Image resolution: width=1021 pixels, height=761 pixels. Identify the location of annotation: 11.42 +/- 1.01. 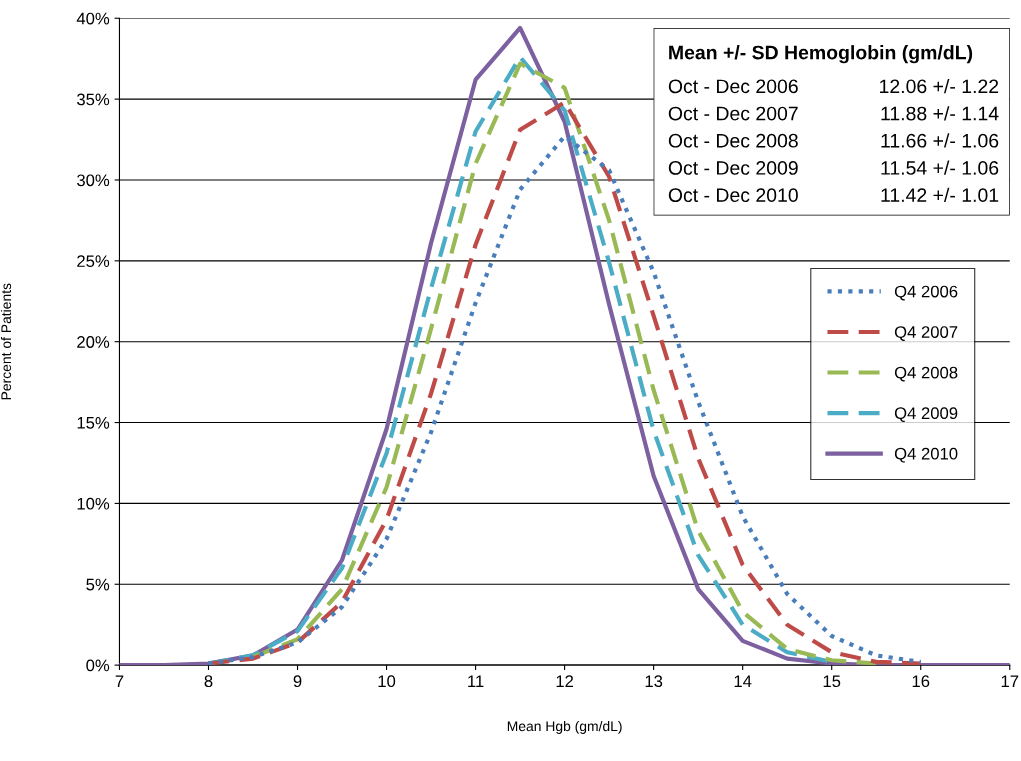
(940, 195).